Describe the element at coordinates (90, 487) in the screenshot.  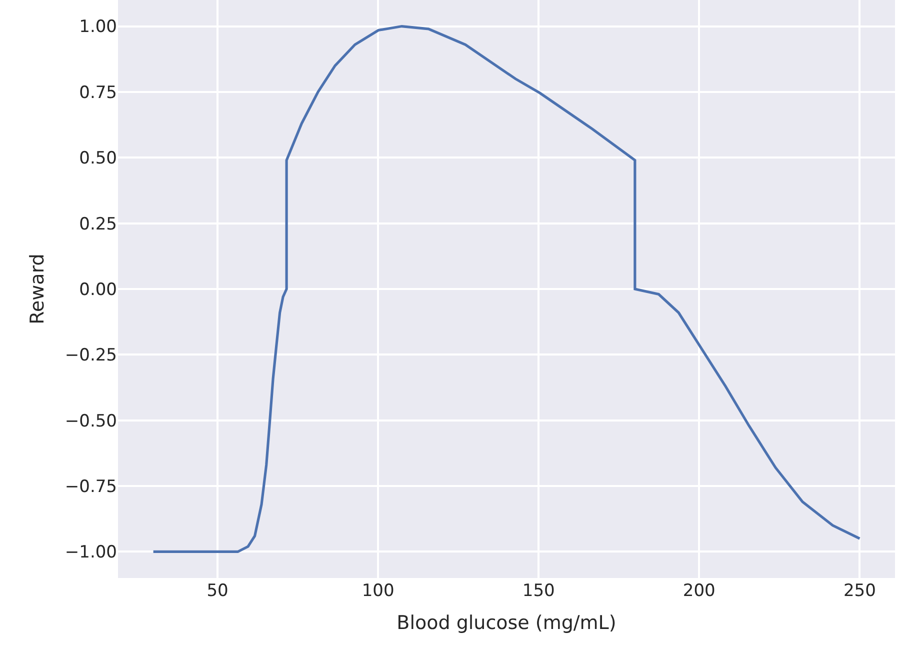
I see `y-tick-label: −0.75` at that location.